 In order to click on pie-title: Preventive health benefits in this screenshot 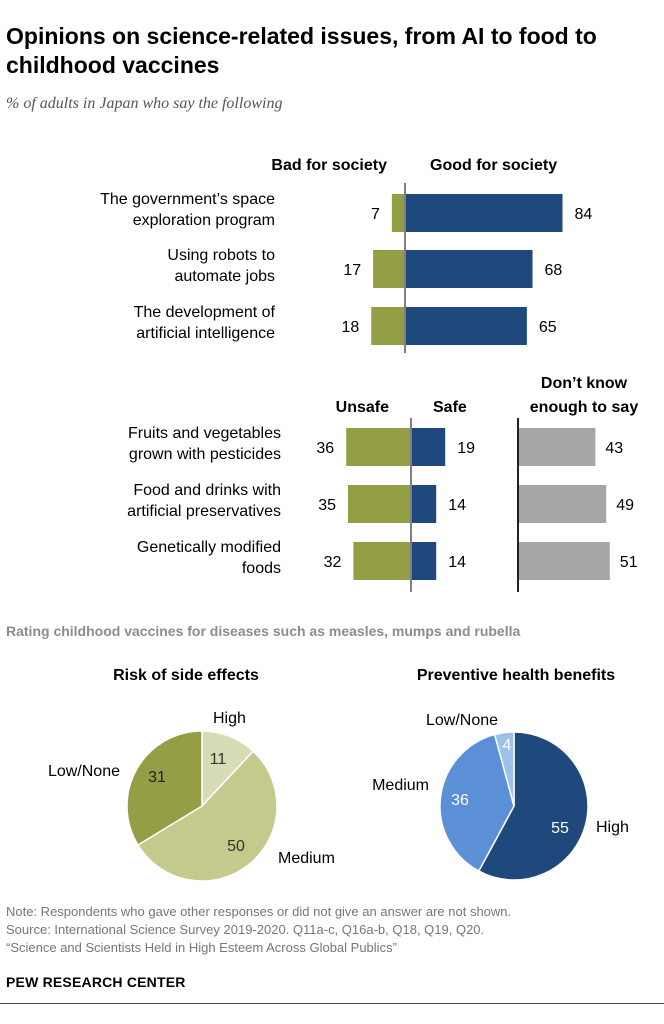, I will do `click(516, 675)`.